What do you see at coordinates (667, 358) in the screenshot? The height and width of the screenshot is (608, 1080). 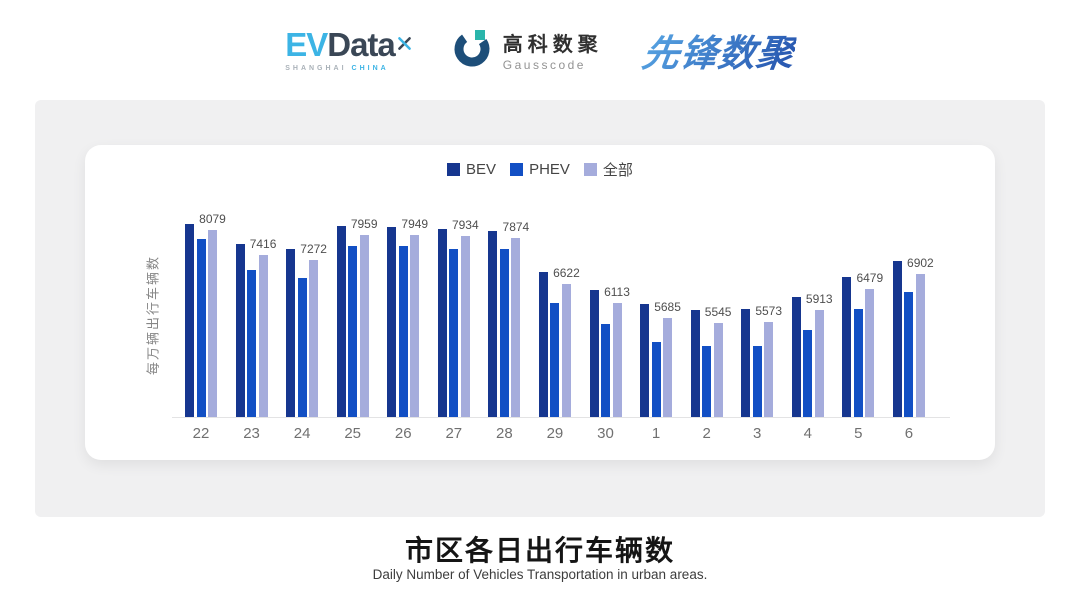 I see `bar-全部-1: 5685` at bounding box center [667, 358].